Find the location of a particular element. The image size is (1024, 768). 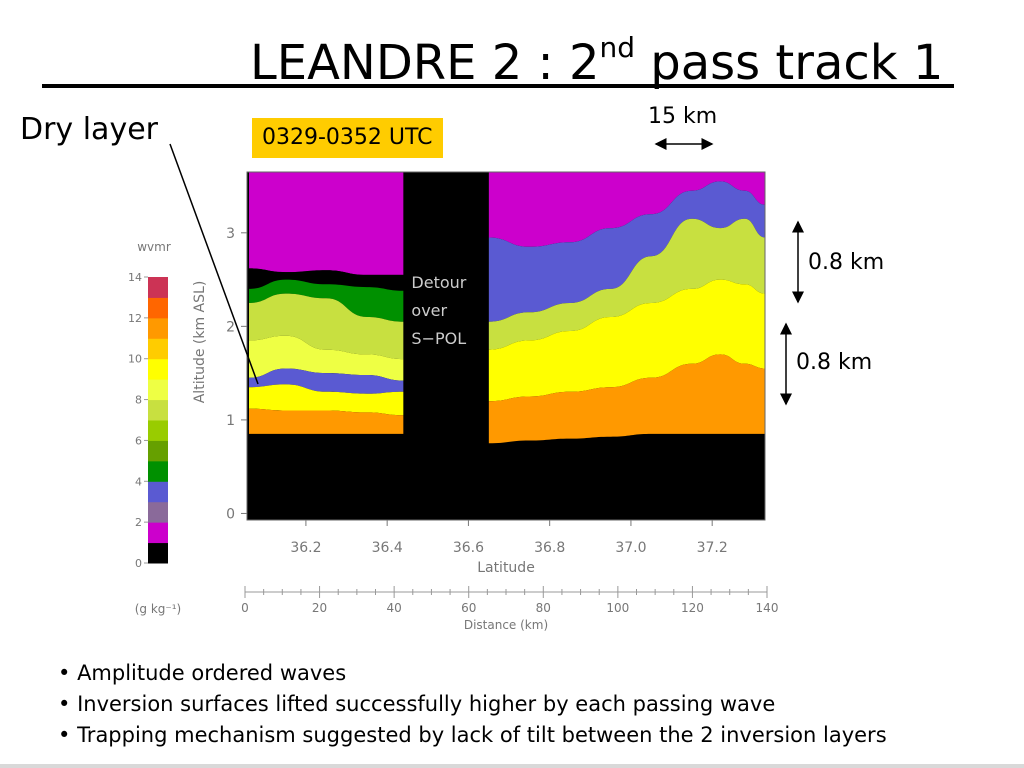

y-tick-label: 0 is located at coordinates (230, 514).